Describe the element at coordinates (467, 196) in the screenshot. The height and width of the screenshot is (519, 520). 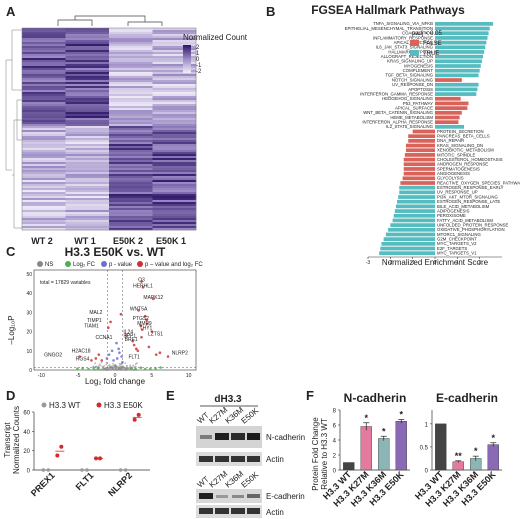
I see `gsea-pathway-label: PI3K_AKT_MTOR_SIGNALING` at that location.